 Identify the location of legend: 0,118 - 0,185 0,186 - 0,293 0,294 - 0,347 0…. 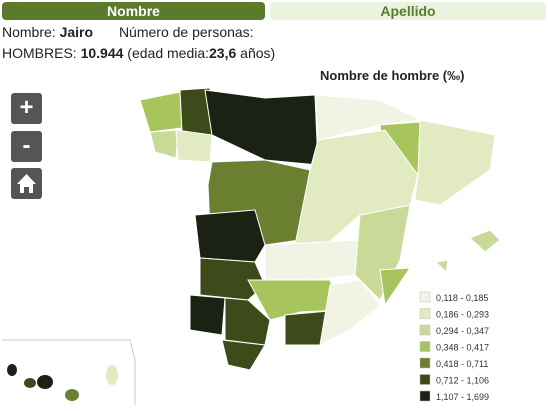
(454, 346).